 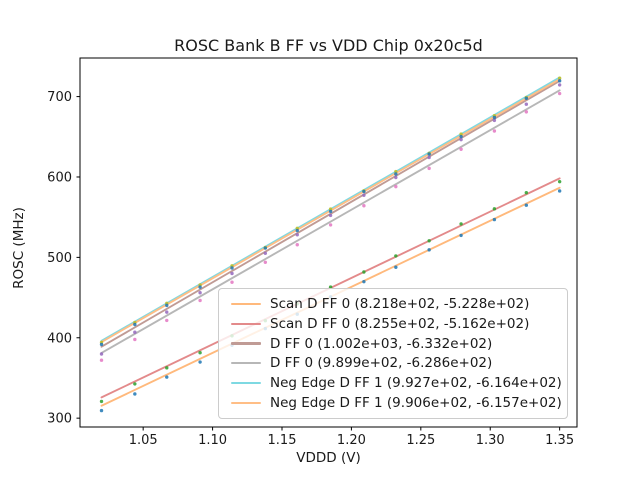 I want to click on x-tick-label: 1.10, so click(x=212, y=440).